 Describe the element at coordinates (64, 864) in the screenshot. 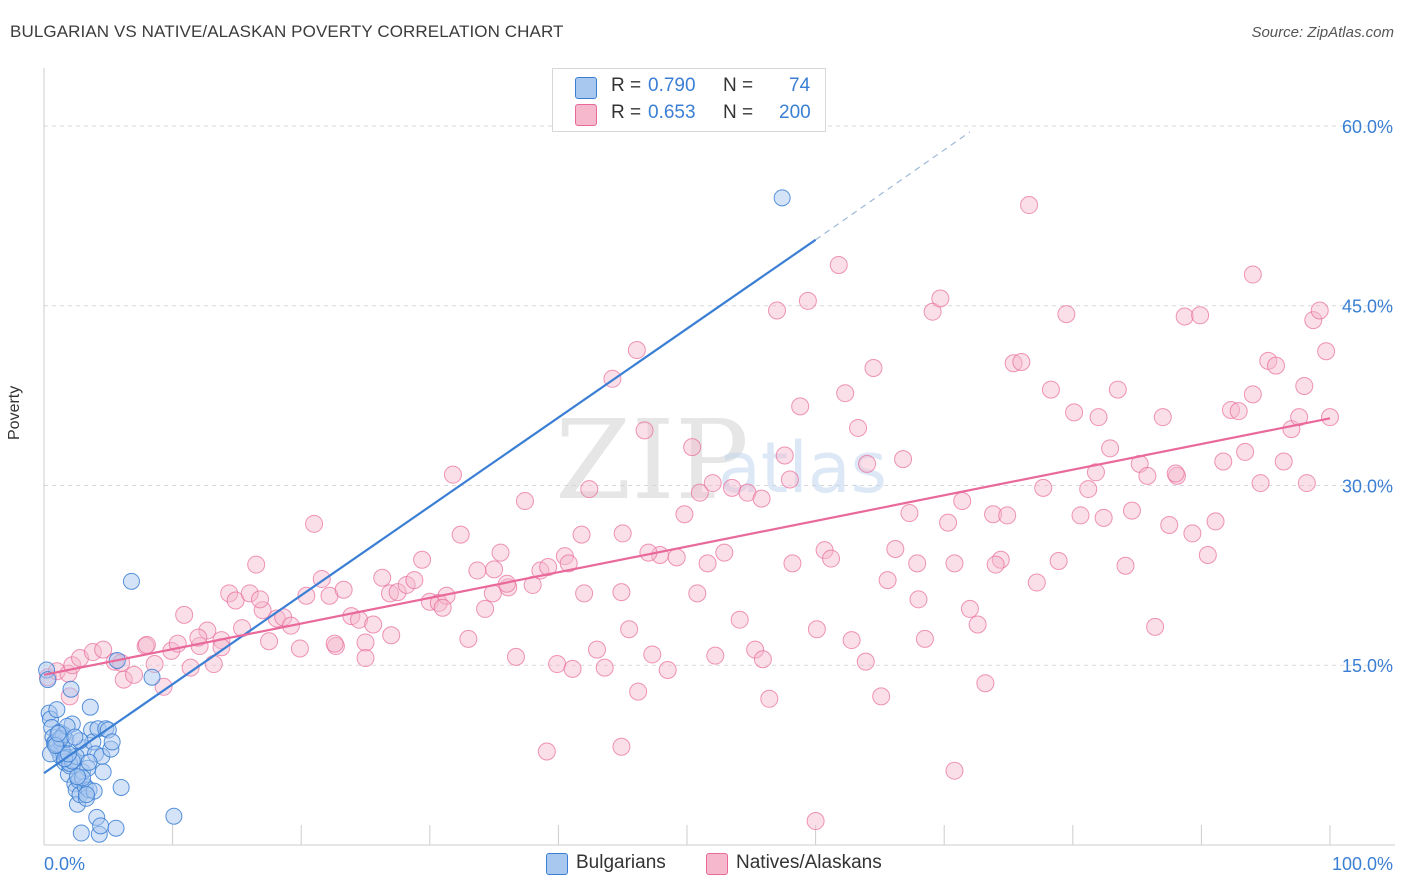

I see `x-tick-label-min: 0.0%` at that location.